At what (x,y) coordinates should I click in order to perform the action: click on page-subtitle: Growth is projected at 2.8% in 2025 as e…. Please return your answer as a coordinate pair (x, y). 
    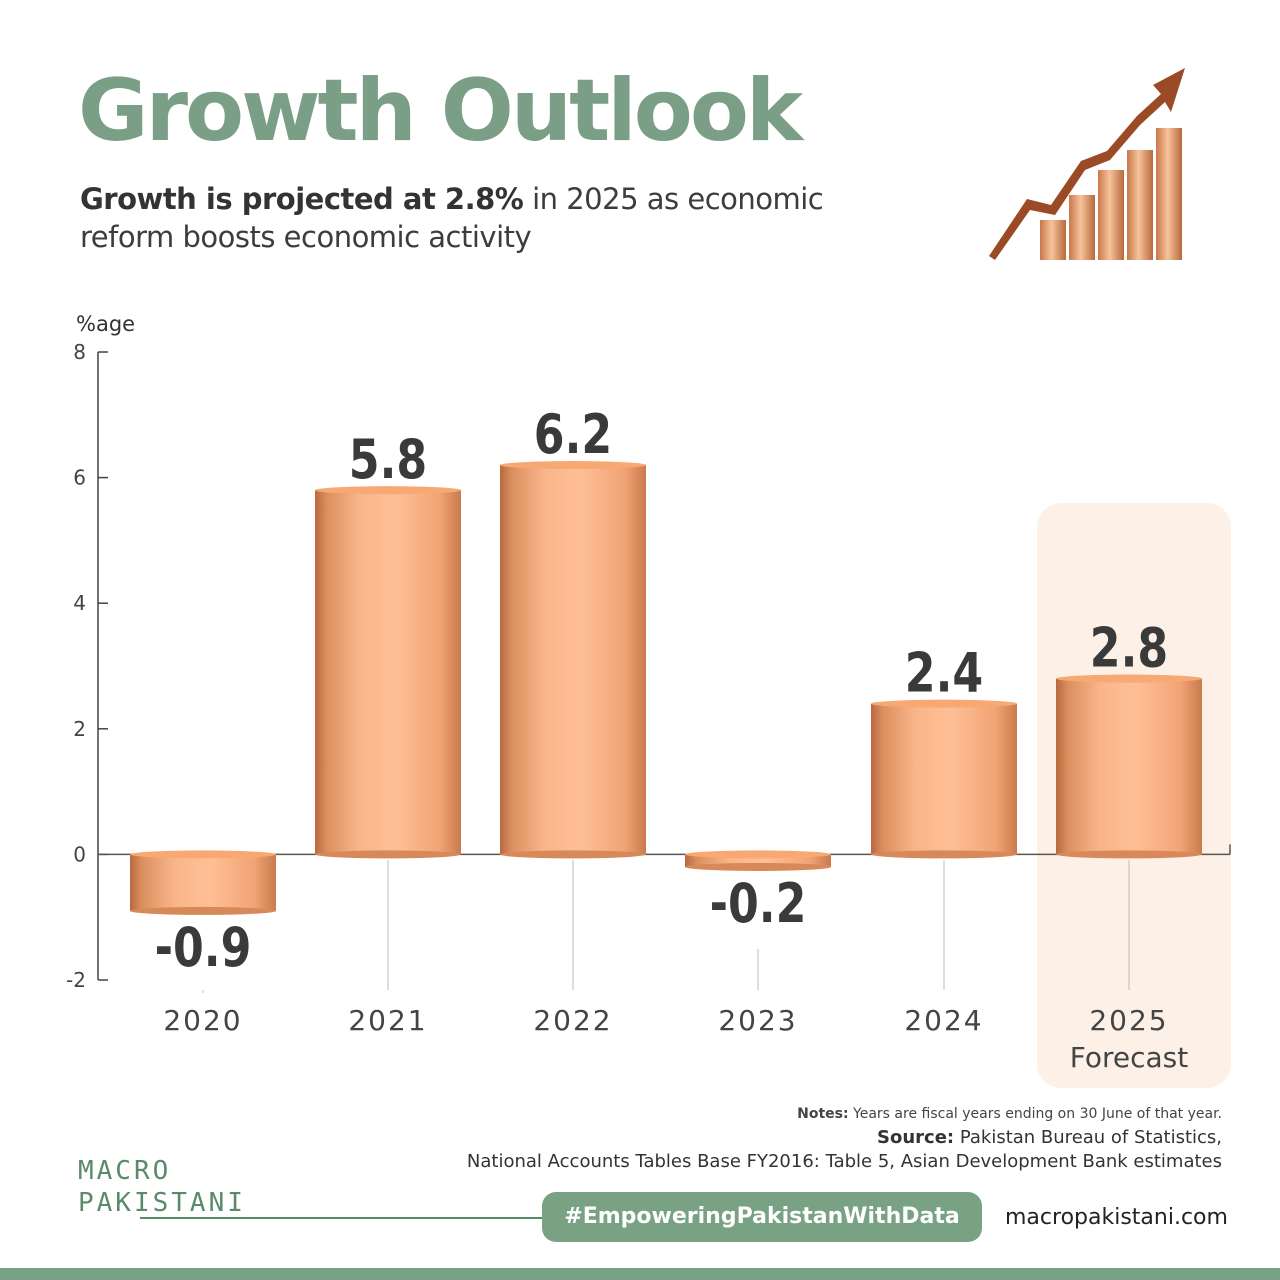
    Looking at the image, I should click on (480, 218).